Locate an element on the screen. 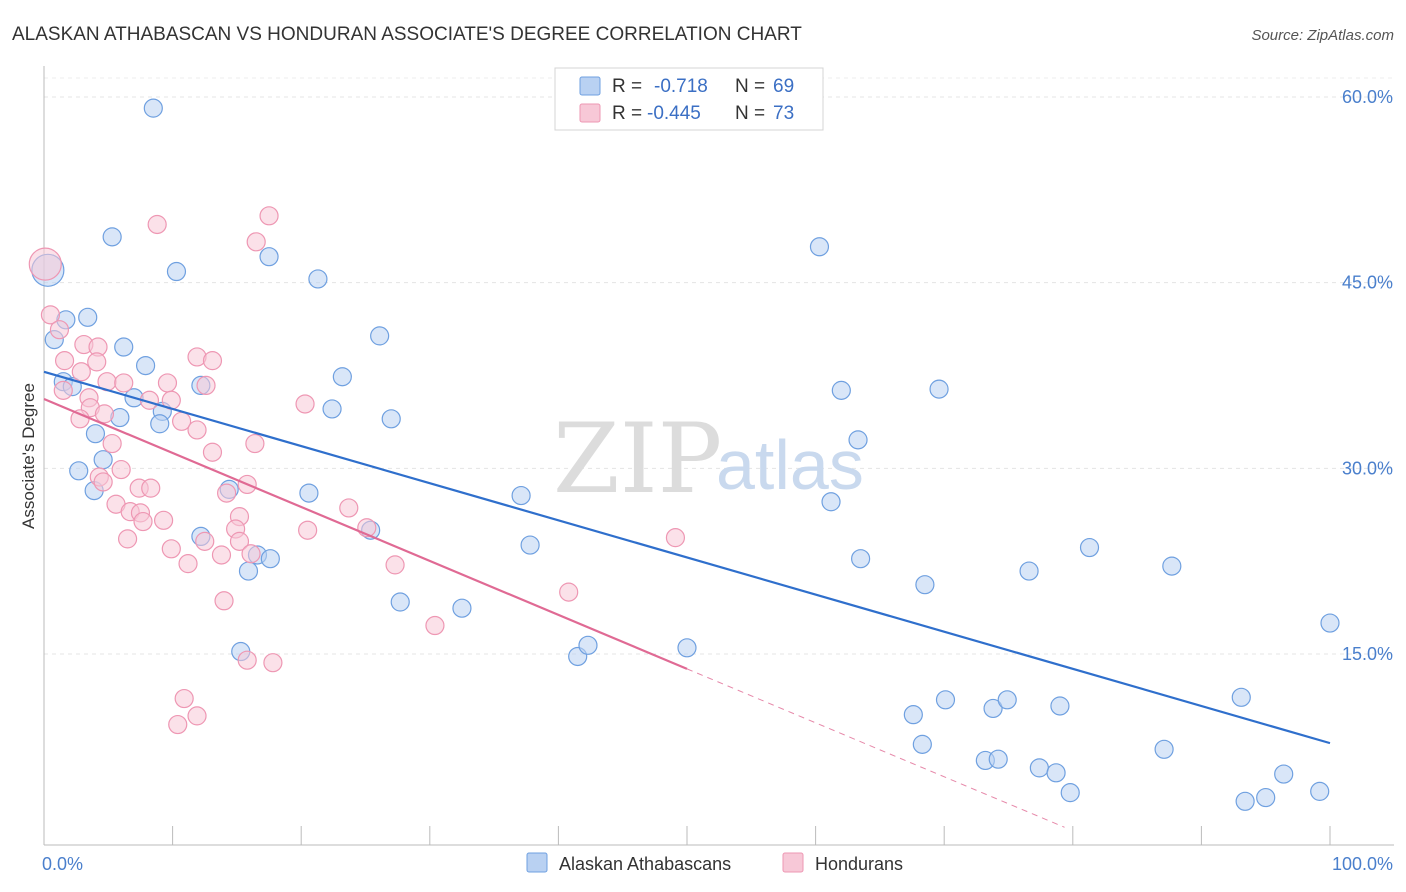 The width and height of the screenshot is (1406, 892). chart-source: Source: ZipAtlas.com is located at coordinates (1322, 35).